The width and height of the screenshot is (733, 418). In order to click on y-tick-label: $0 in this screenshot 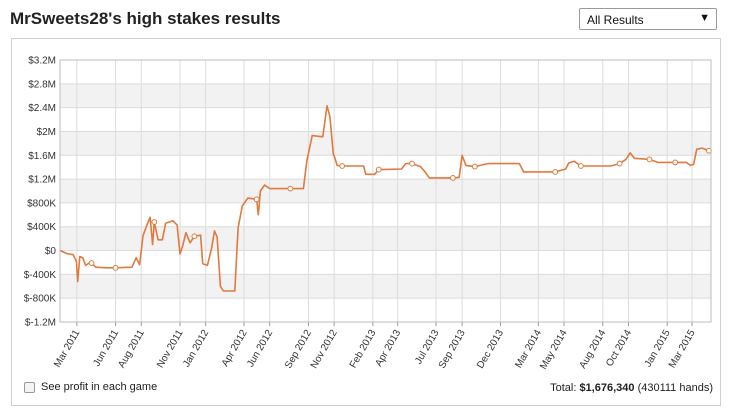, I will do `click(51, 251)`.